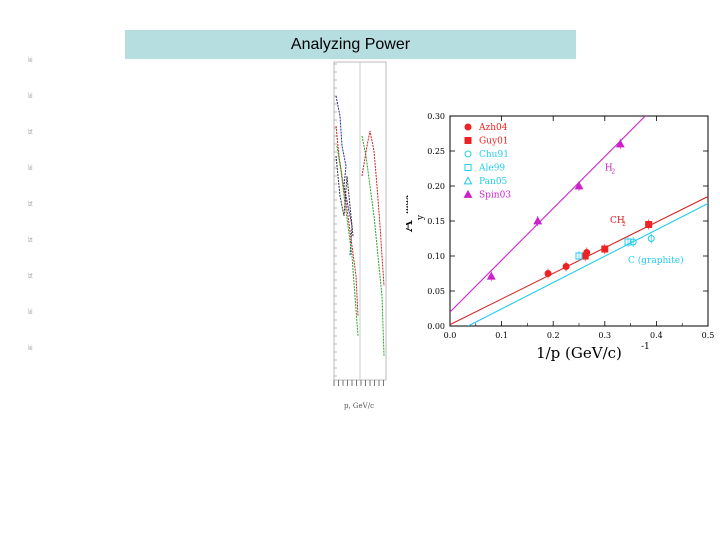 The height and width of the screenshot is (540, 720). Describe the element at coordinates (501, 335) in the screenshot. I see `x-tick-label: 0.1` at that location.